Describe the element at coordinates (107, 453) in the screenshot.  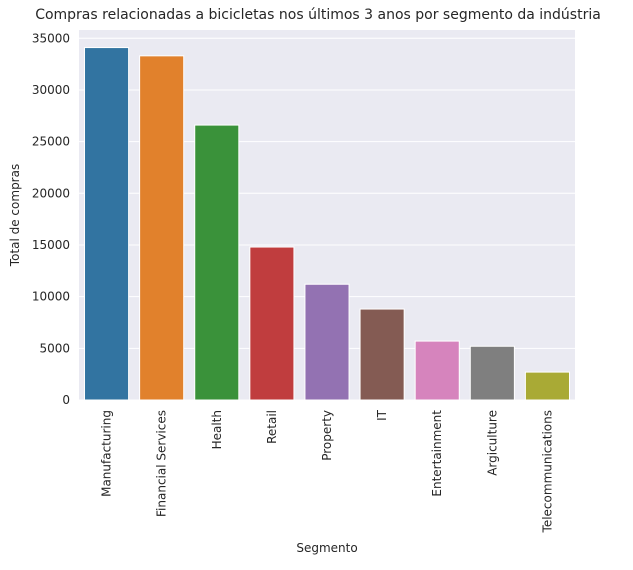
I see `x-tick-label: Manufacturing` at that location.